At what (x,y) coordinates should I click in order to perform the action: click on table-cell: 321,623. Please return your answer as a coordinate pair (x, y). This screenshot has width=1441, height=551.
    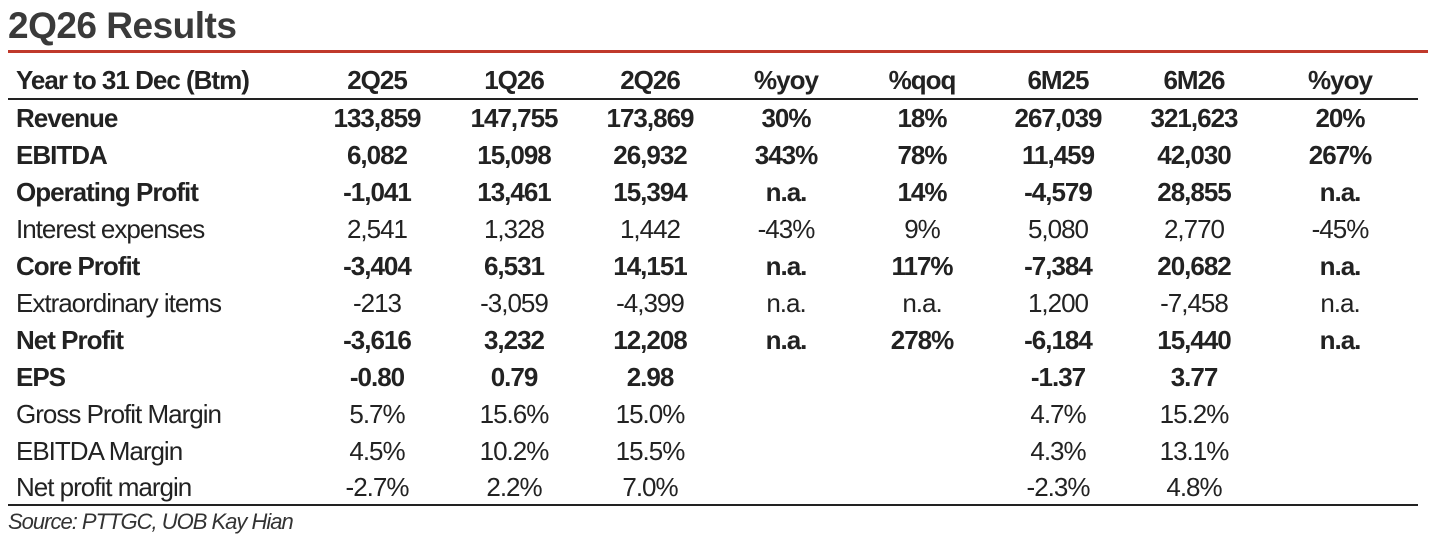
    Looking at the image, I should click on (1194, 118).